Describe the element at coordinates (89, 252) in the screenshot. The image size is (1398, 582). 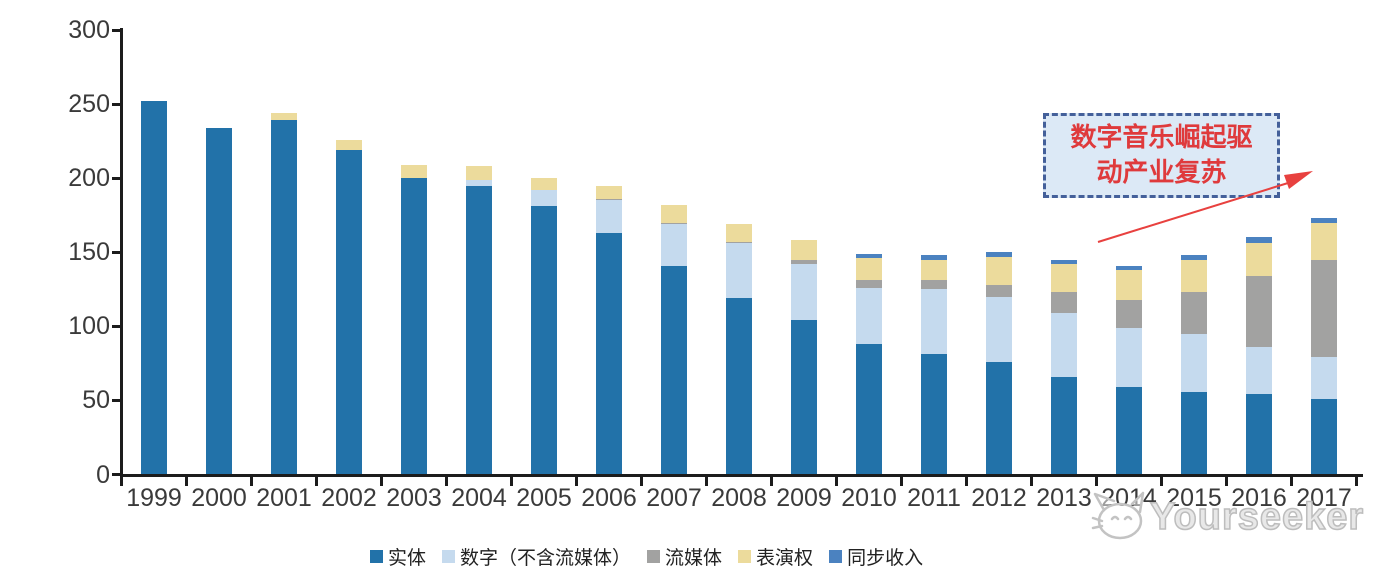
I see `y-axis-tick-label-150: 150` at that location.